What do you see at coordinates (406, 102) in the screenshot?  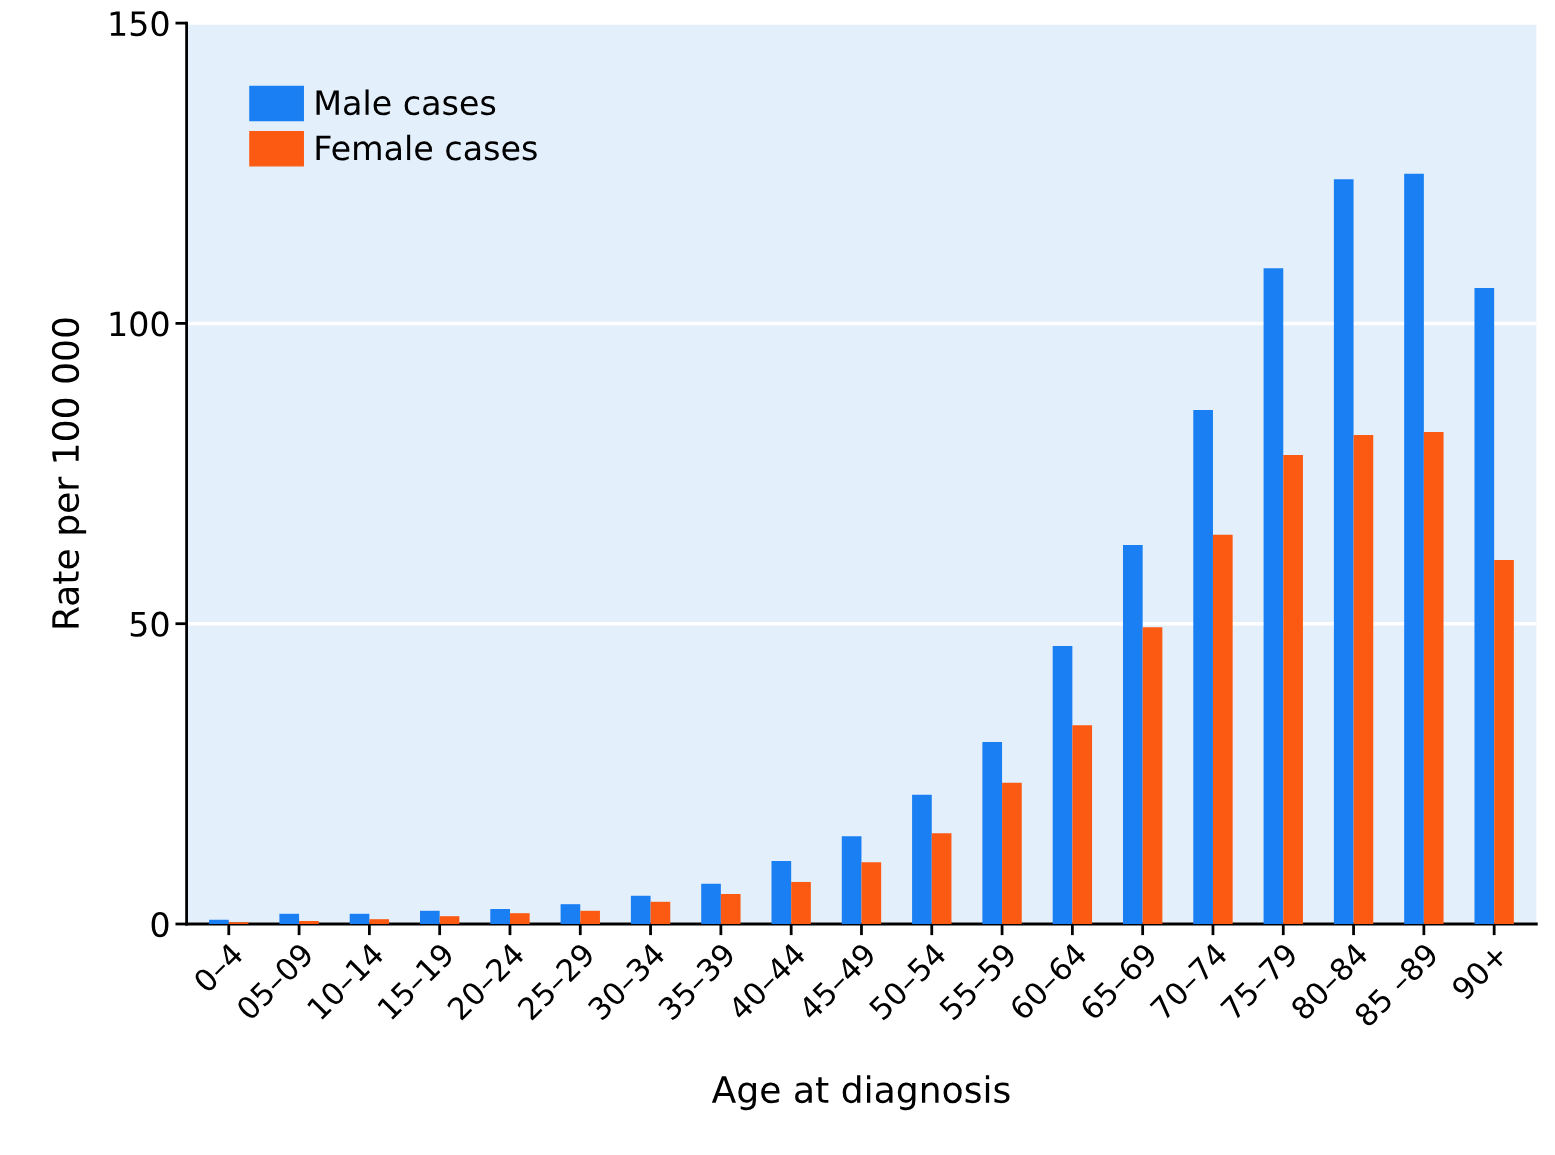 I see `legend-label: Male cases` at bounding box center [406, 102].